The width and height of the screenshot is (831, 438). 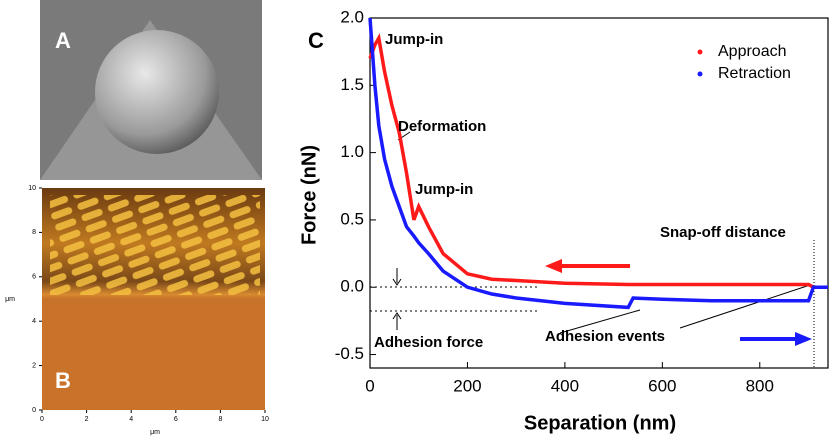 What do you see at coordinates (352, 286) in the screenshot?
I see `y-tick-label: 0.0` at bounding box center [352, 286].